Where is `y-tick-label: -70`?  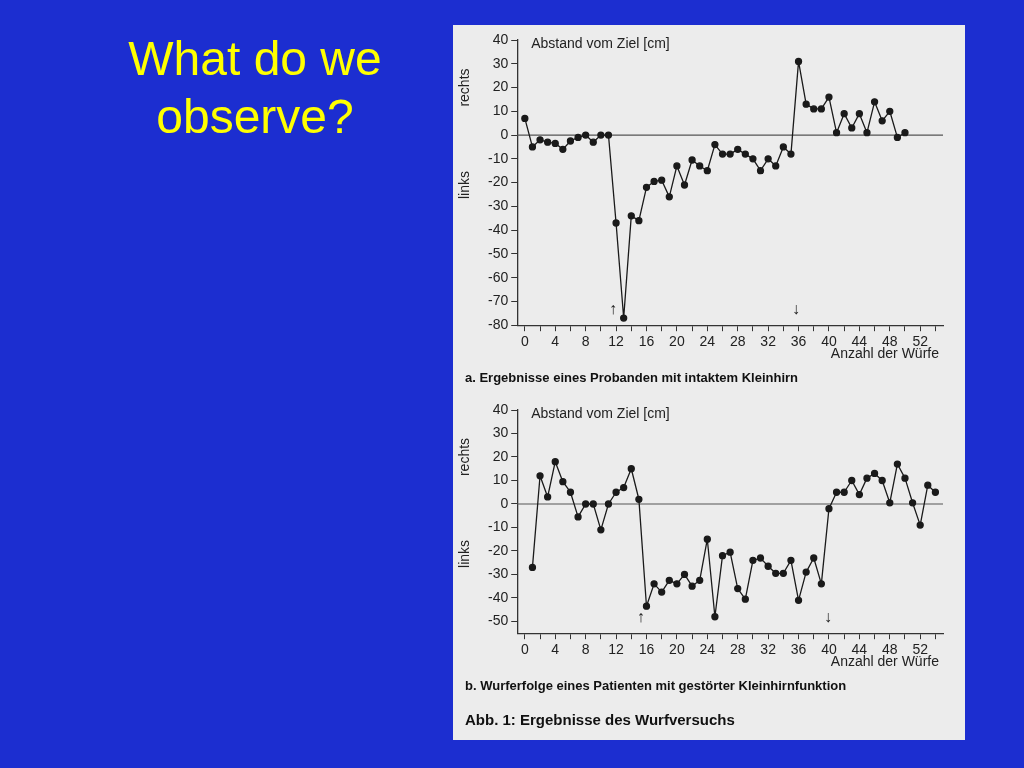
y-tick-label: -70 is located at coordinates (498, 300).